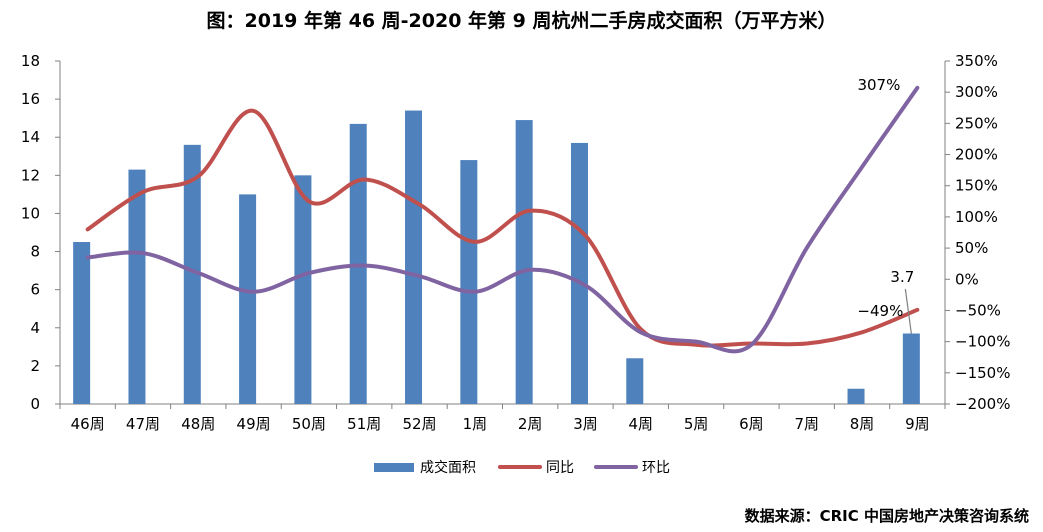  Describe the element at coordinates (641, 424) in the screenshot. I see `x-tick-label: 4周` at that location.